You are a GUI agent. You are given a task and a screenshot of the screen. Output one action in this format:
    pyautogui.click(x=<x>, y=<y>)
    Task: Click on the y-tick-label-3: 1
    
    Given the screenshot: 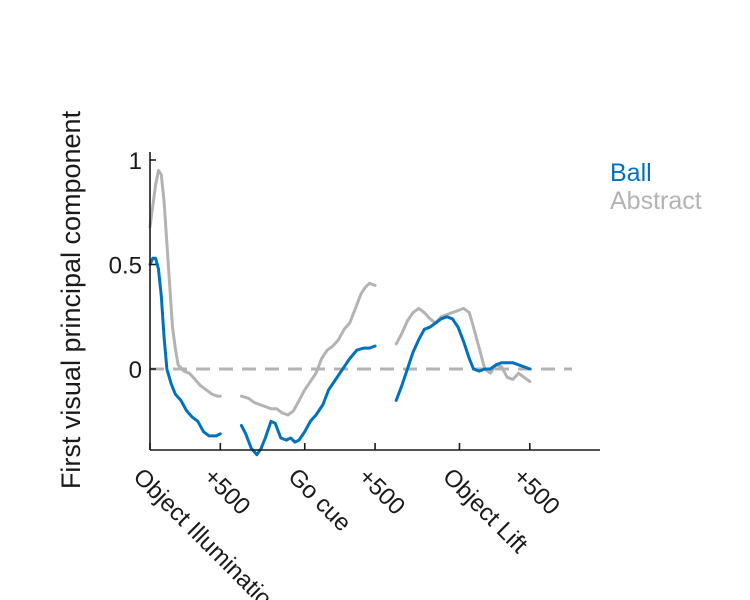 What is the action you would take?
    pyautogui.click(x=135, y=161)
    